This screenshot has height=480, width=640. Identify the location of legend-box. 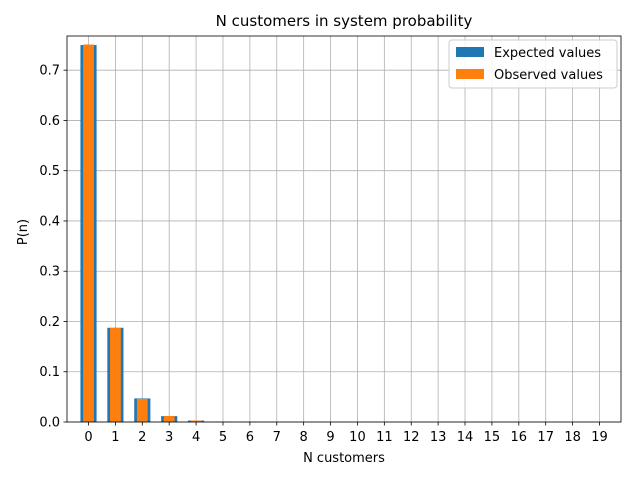
(533, 64).